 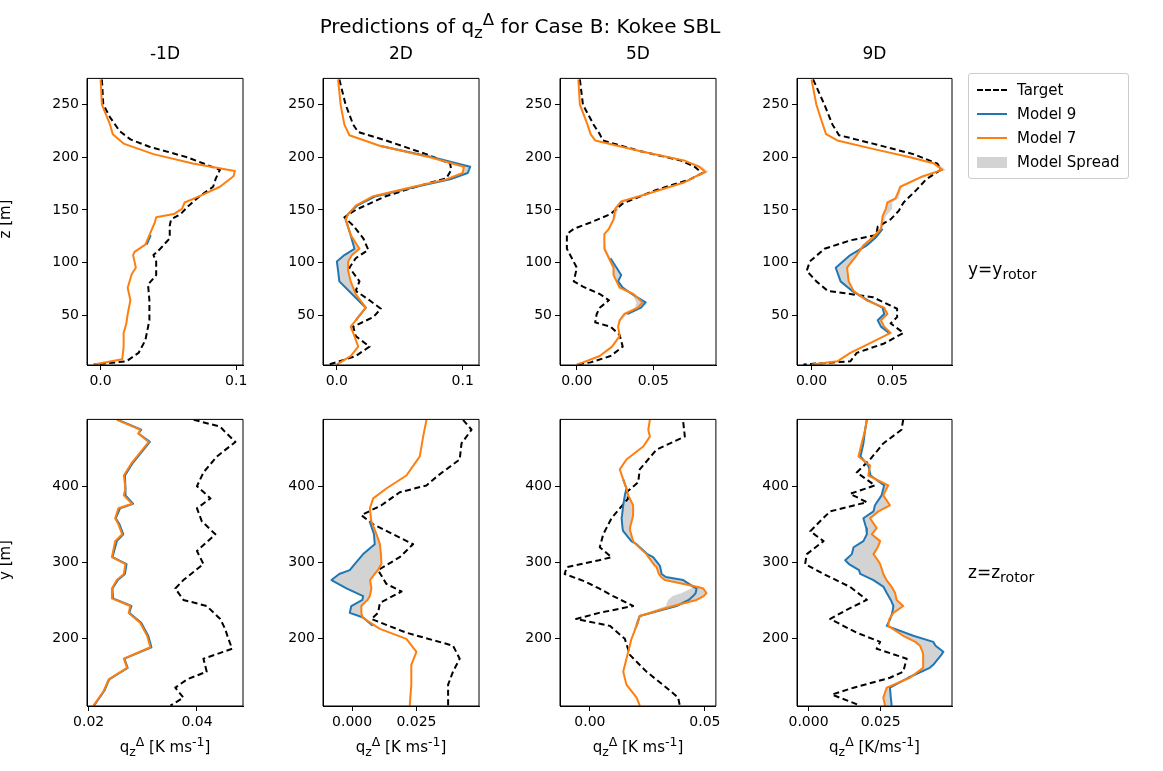 I want to click on chart-title: 5D, so click(x=638, y=53).